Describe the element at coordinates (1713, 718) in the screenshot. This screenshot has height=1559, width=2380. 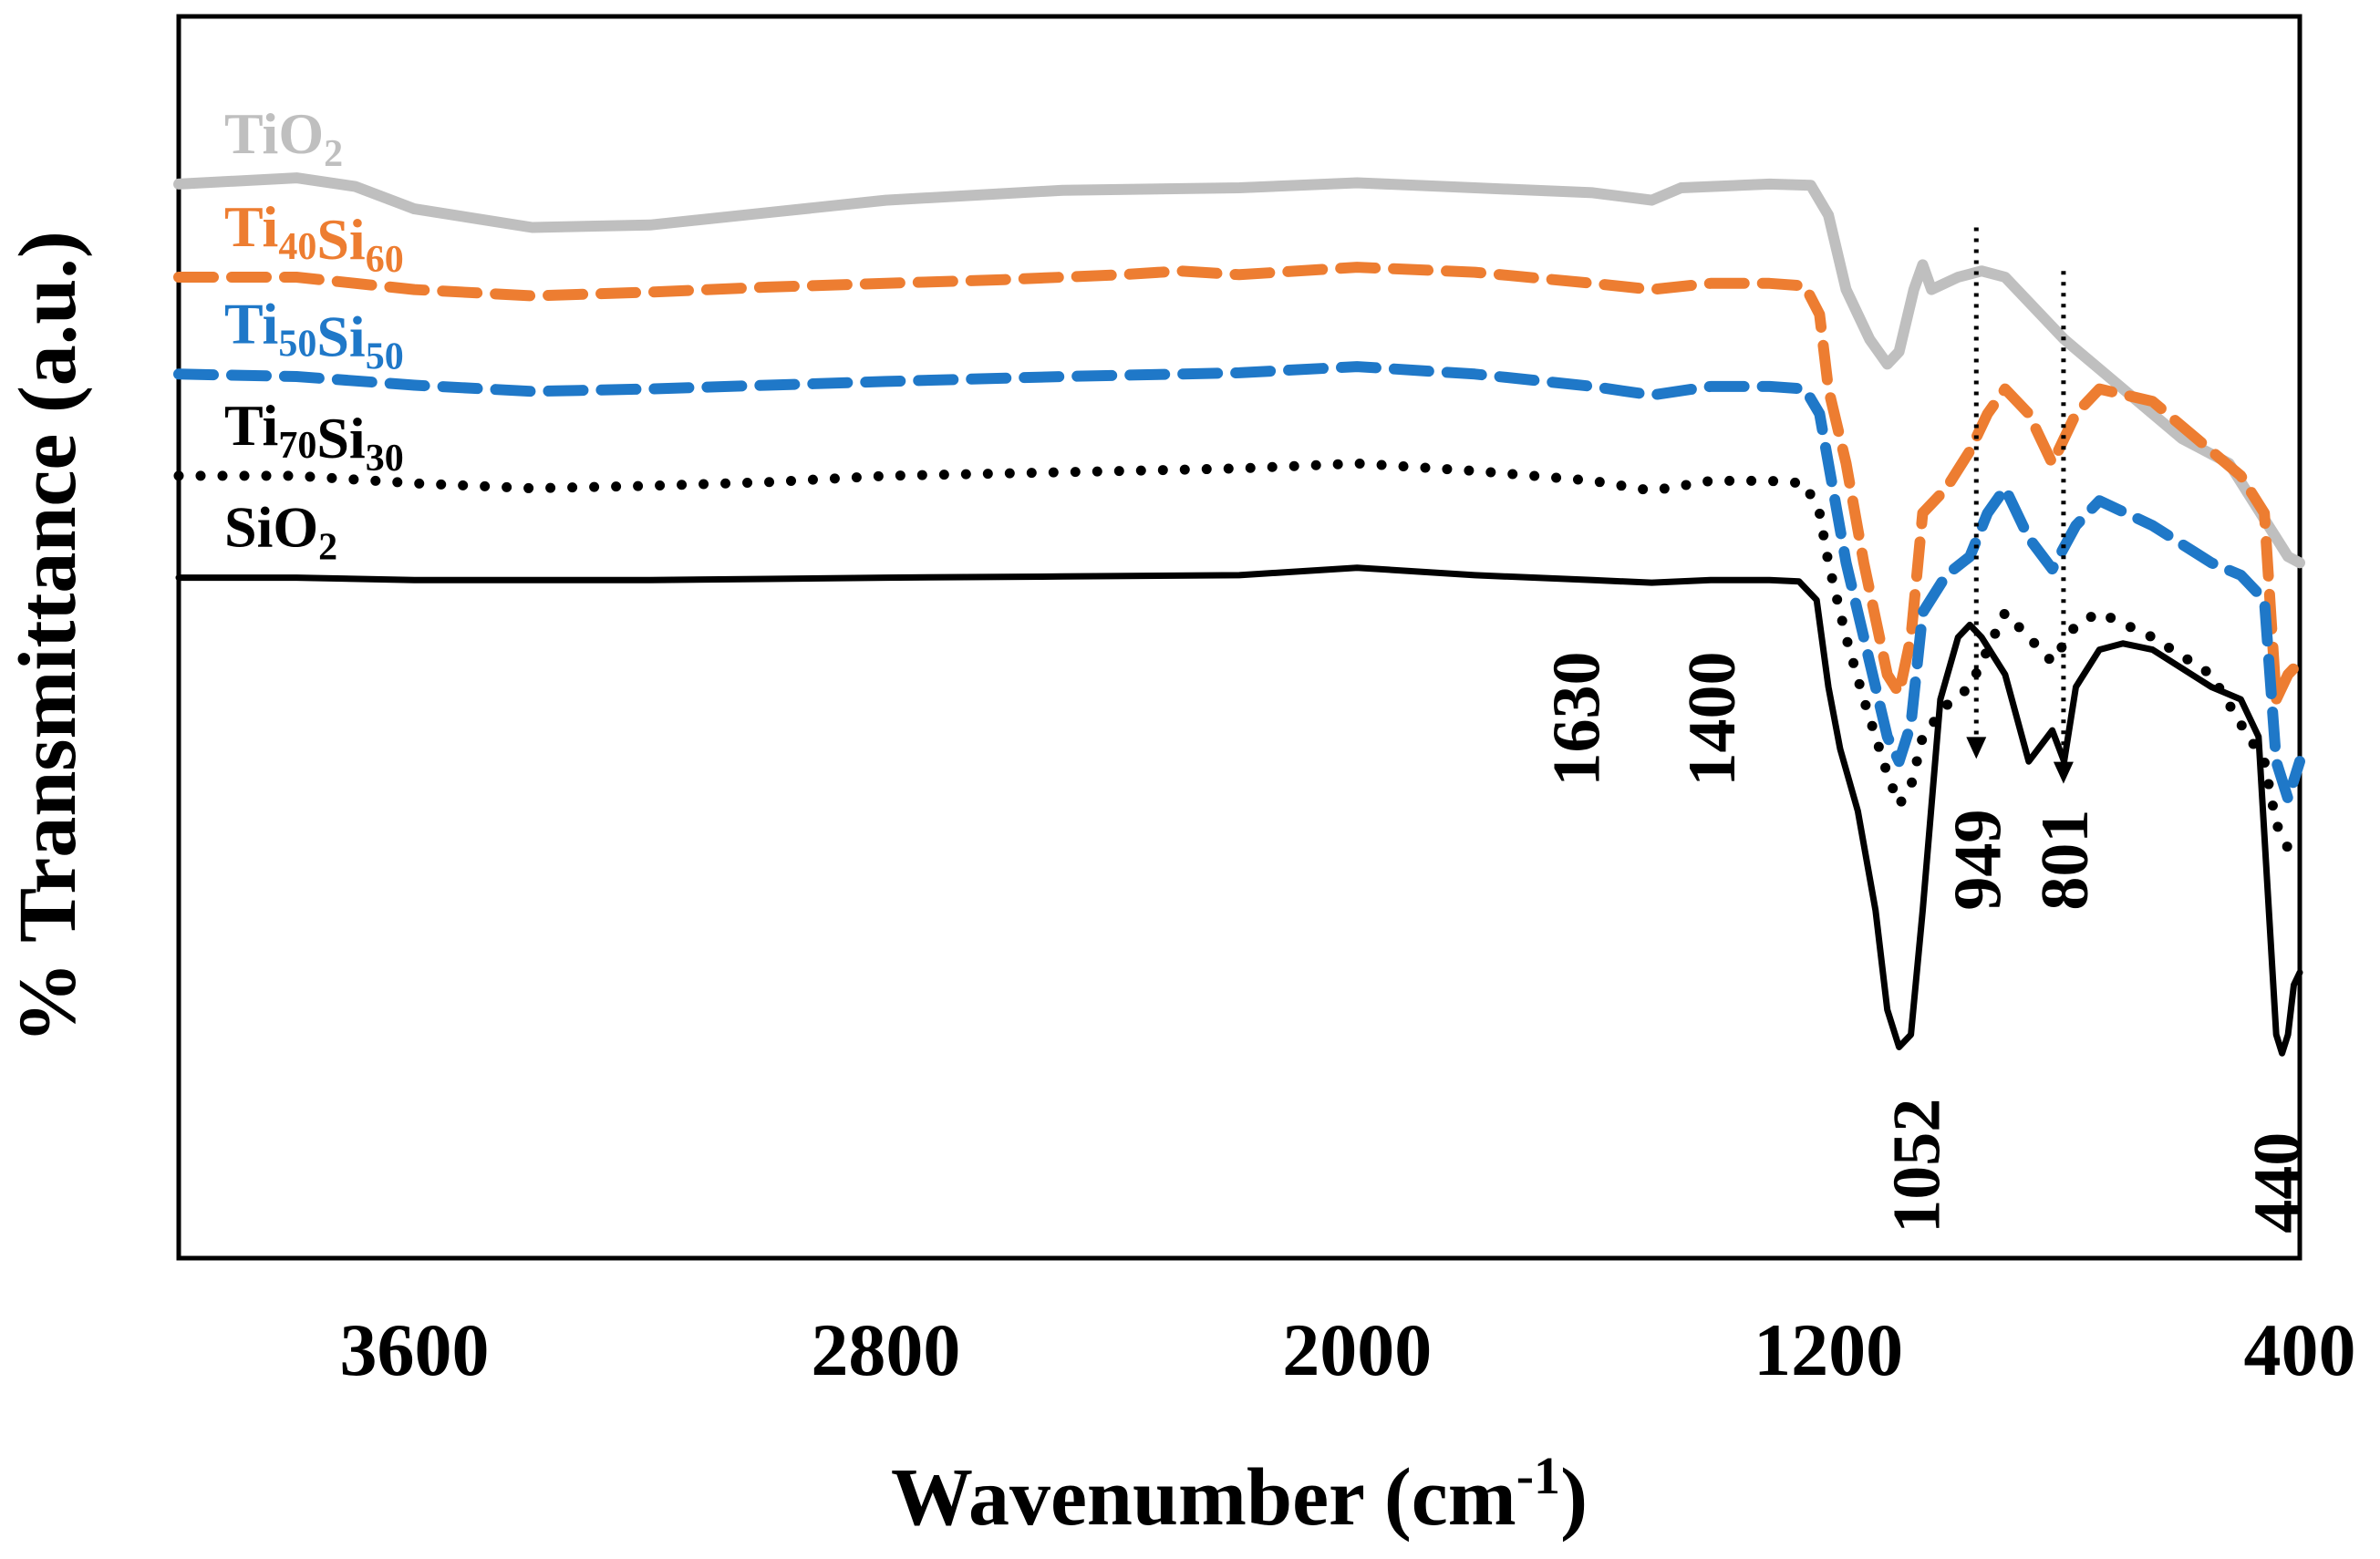
I see `peak-label-1400: 1400` at that location.